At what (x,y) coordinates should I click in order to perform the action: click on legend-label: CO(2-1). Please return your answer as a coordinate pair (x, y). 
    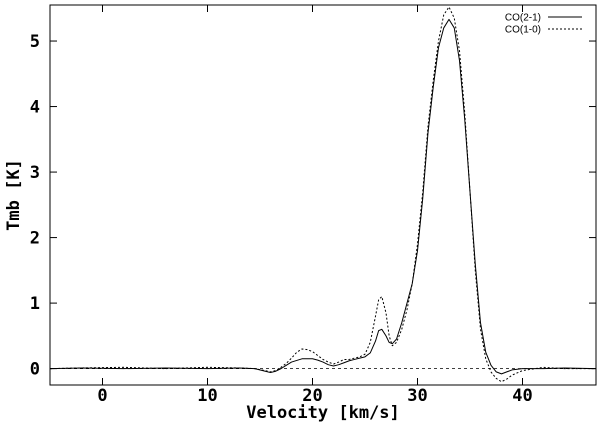
    Looking at the image, I should click on (523, 18).